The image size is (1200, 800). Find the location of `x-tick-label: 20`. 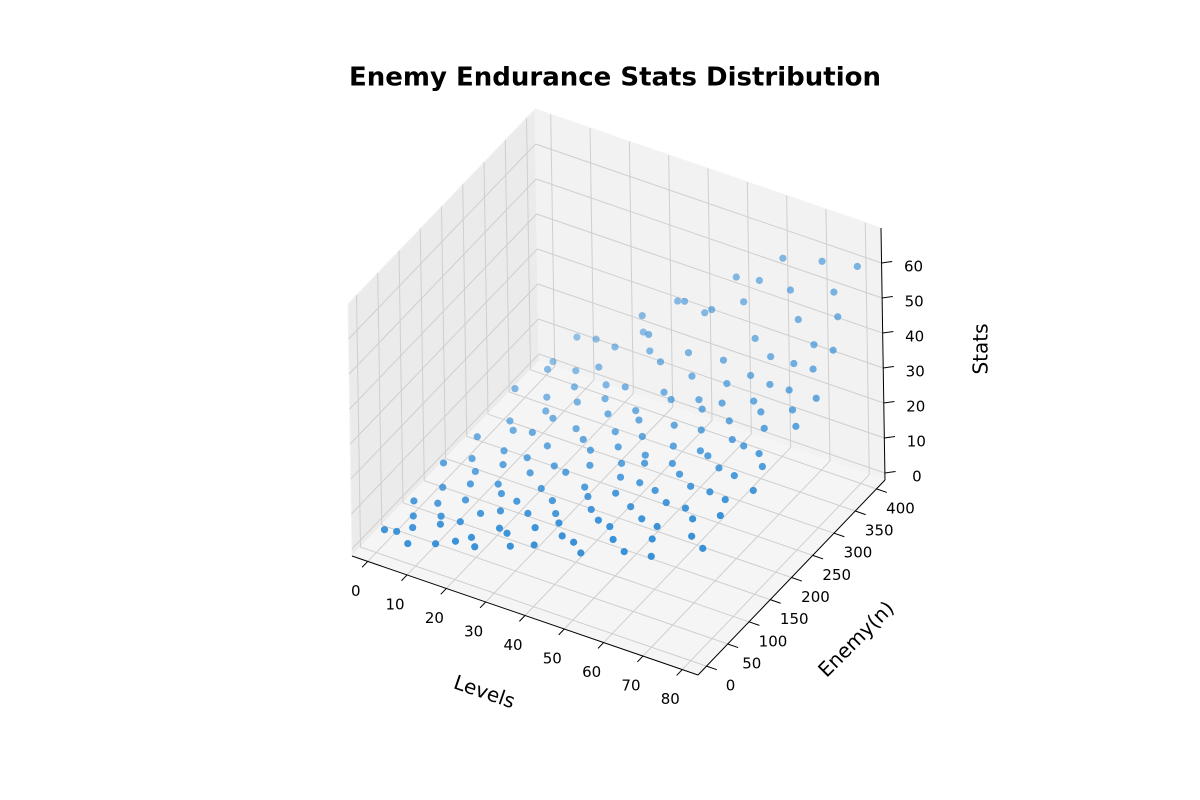

x-tick-label: 20 is located at coordinates (434, 618).